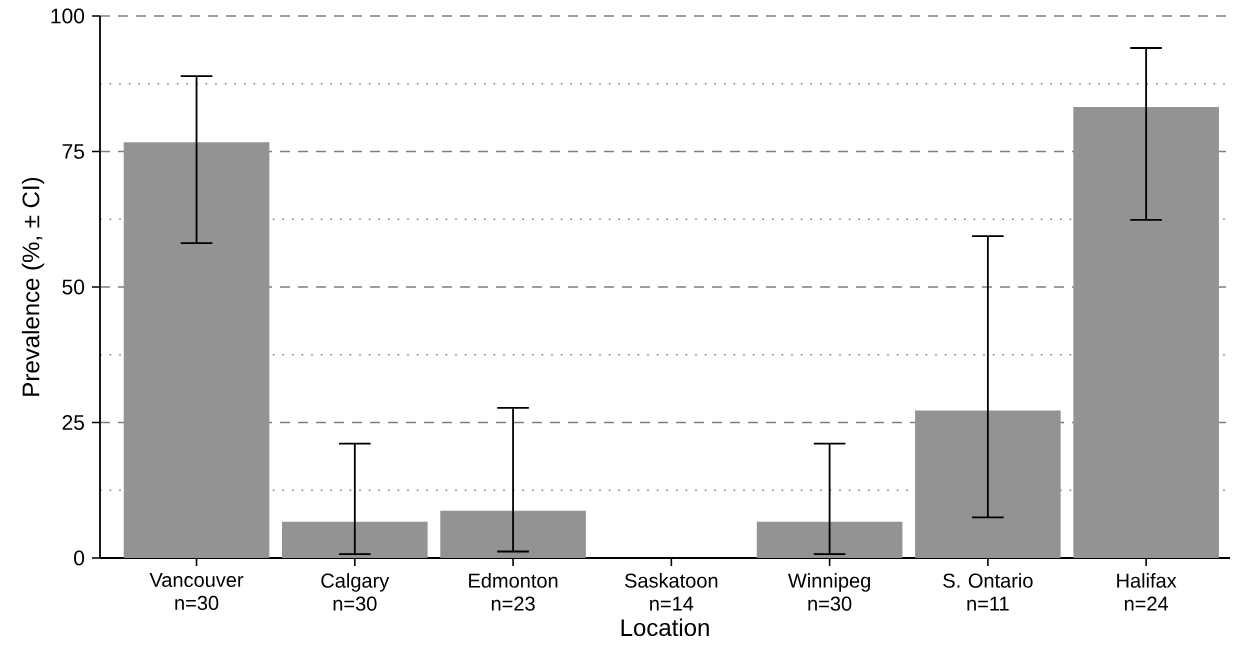 Image resolution: width=1238 pixels, height=654 pixels. I want to click on x-axis-title: Location, so click(665, 627).